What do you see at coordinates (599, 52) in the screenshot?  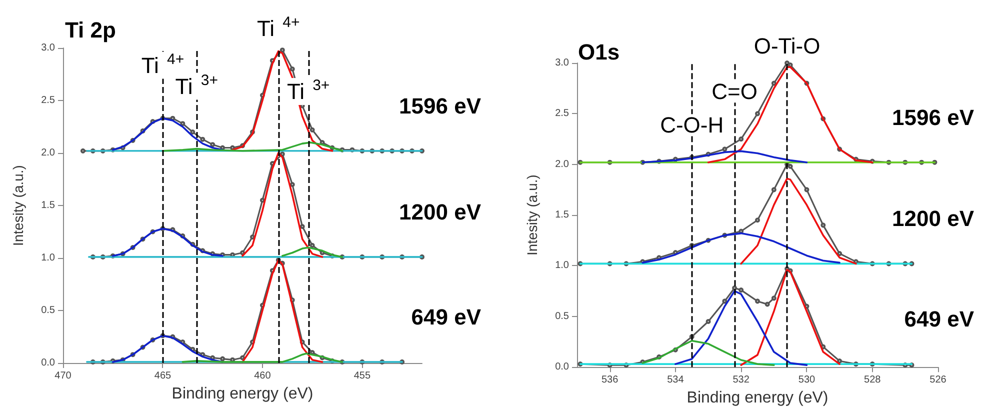 I see `chart-title: O1s` at bounding box center [599, 52].